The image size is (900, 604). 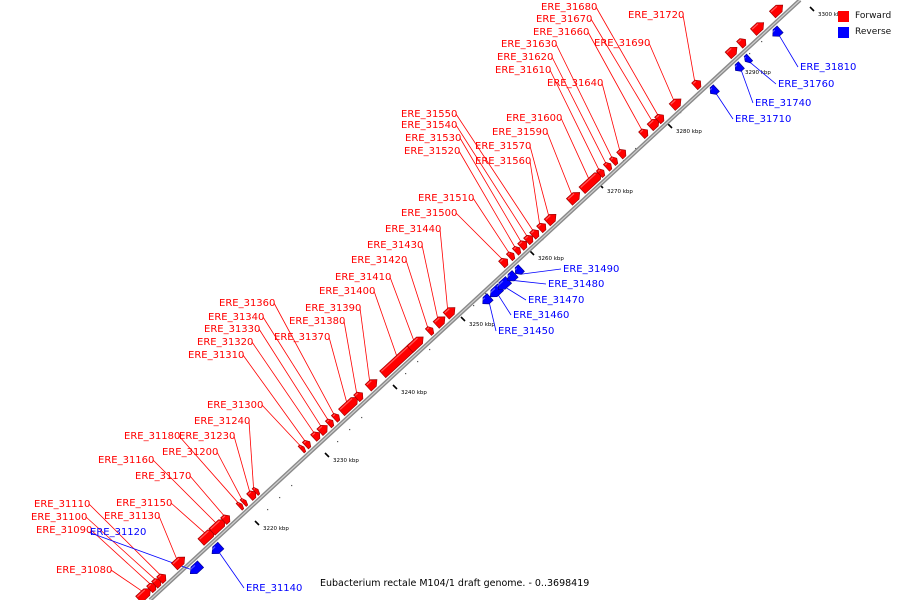 What do you see at coordinates (429, 213) in the screenshot?
I see `gene-label: ERE_31500` at bounding box center [429, 213].